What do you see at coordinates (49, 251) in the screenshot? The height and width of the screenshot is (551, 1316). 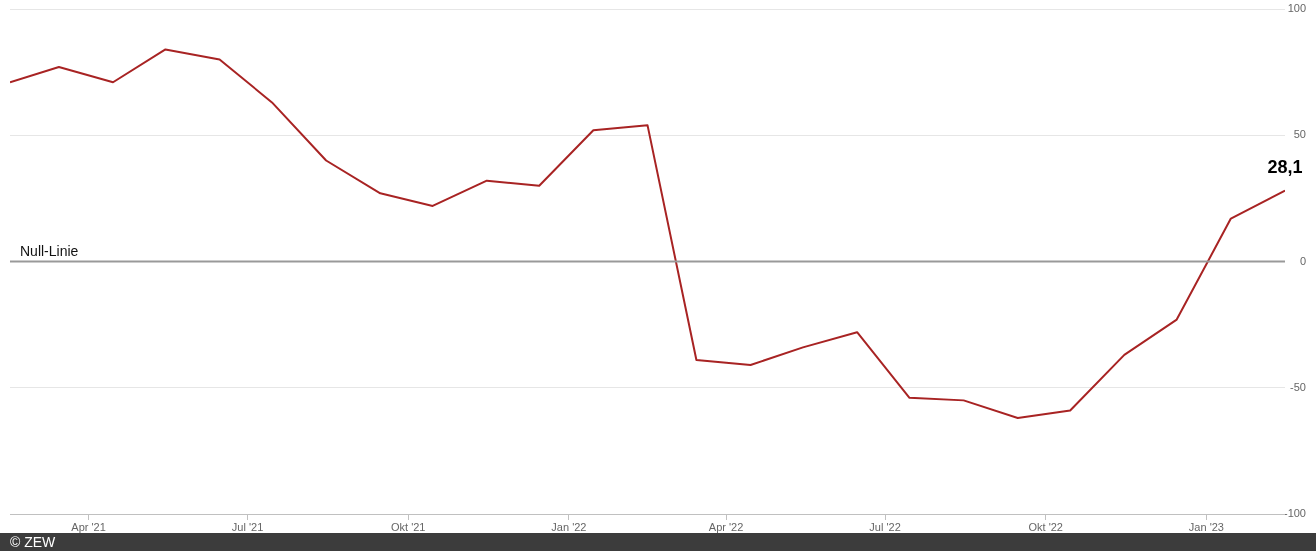 I see `ref-line-label: Null-Linie` at bounding box center [49, 251].